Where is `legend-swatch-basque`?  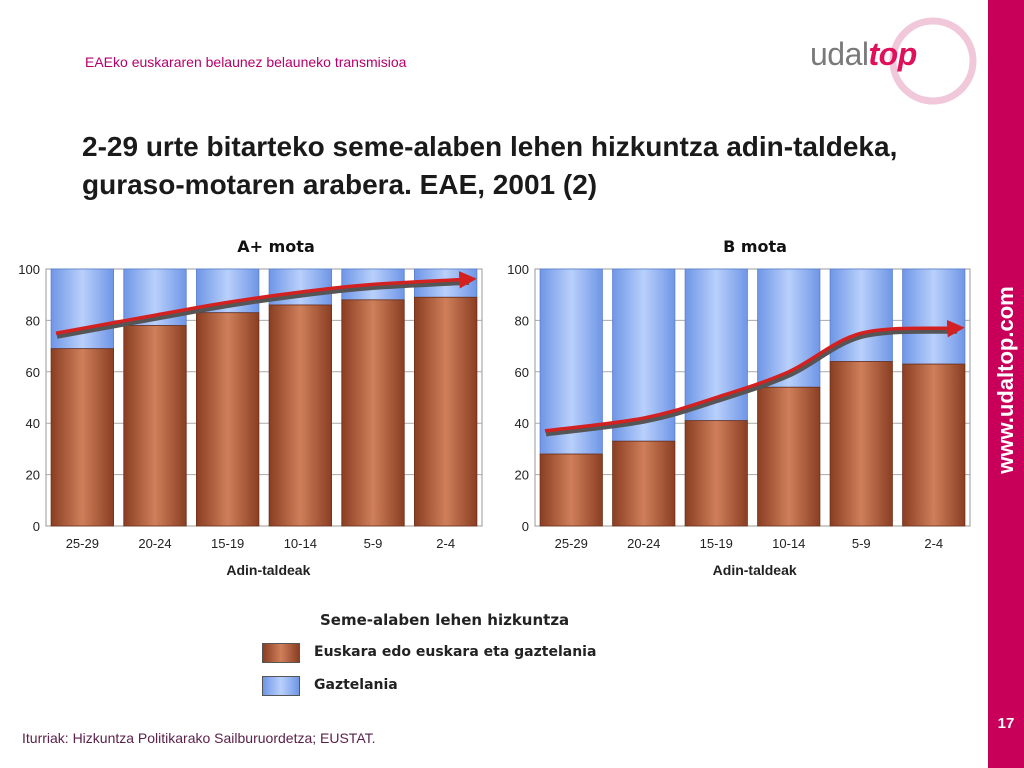
legend-swatch-basque is located at coordinates (281, 653).